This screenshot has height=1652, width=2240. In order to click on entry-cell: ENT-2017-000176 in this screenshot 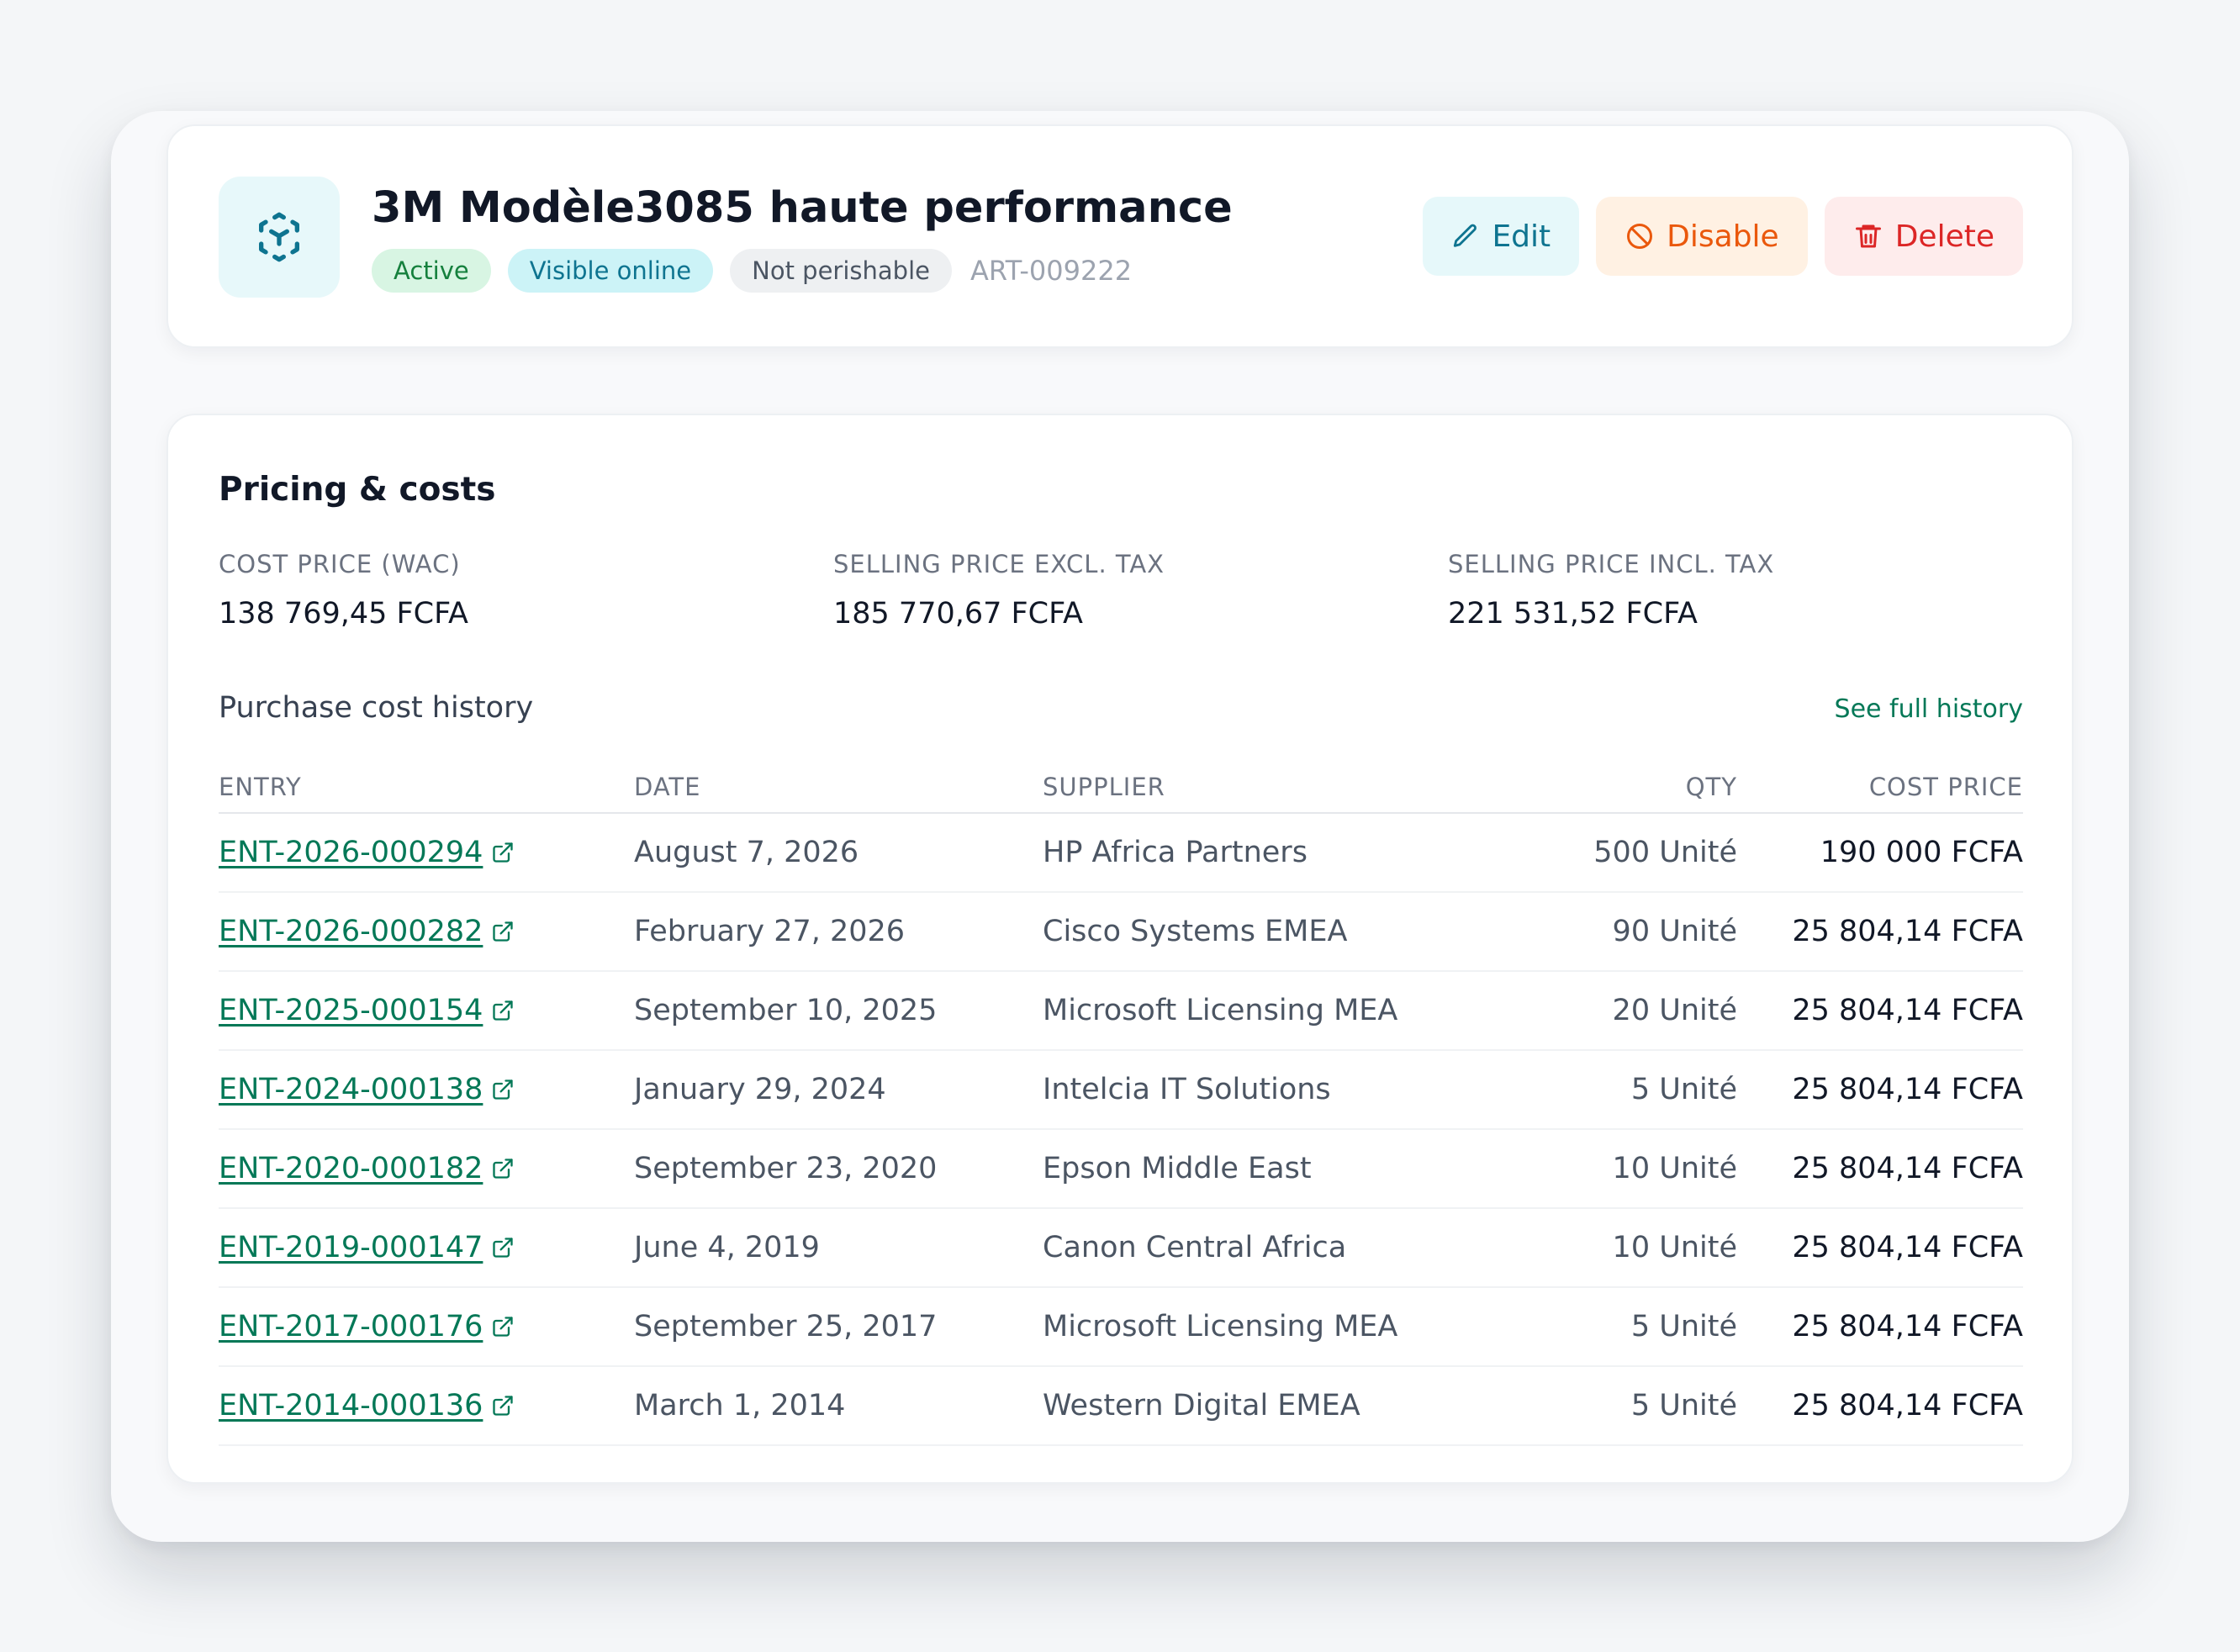, I will do `click(426, 1326)`.